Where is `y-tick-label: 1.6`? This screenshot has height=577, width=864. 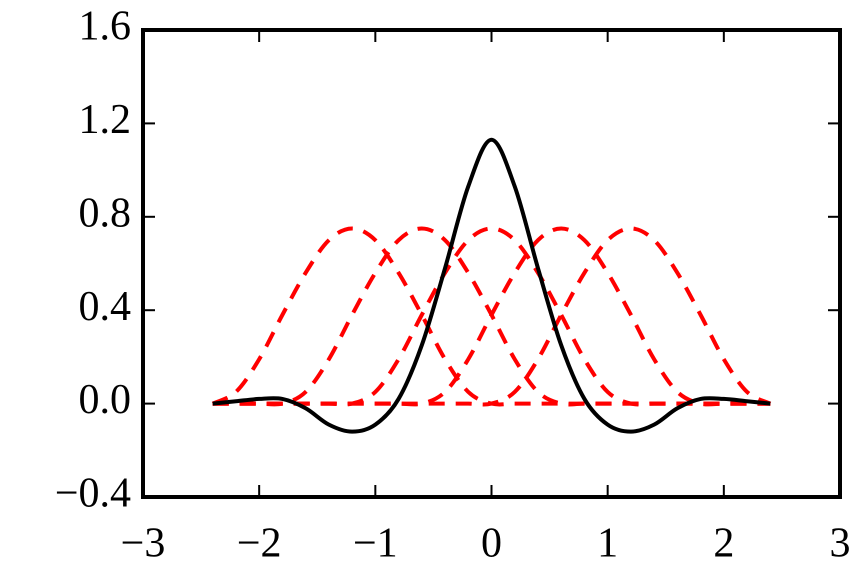
y-tick-label: 1.6 is located at coordinates (105, 27).